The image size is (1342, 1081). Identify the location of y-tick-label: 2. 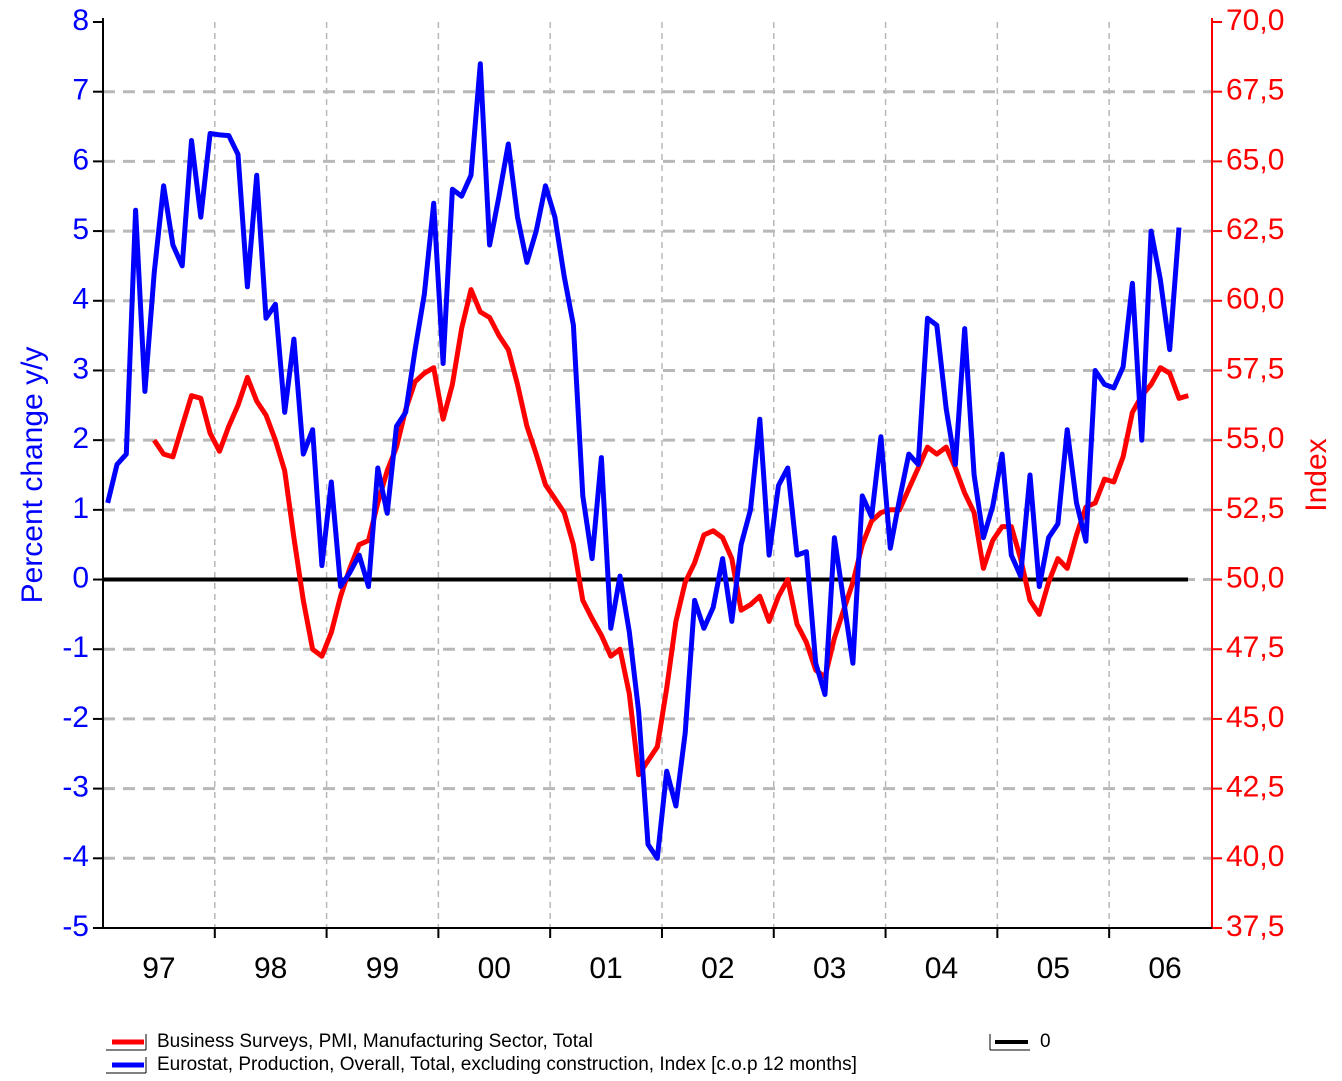
(80, 438).